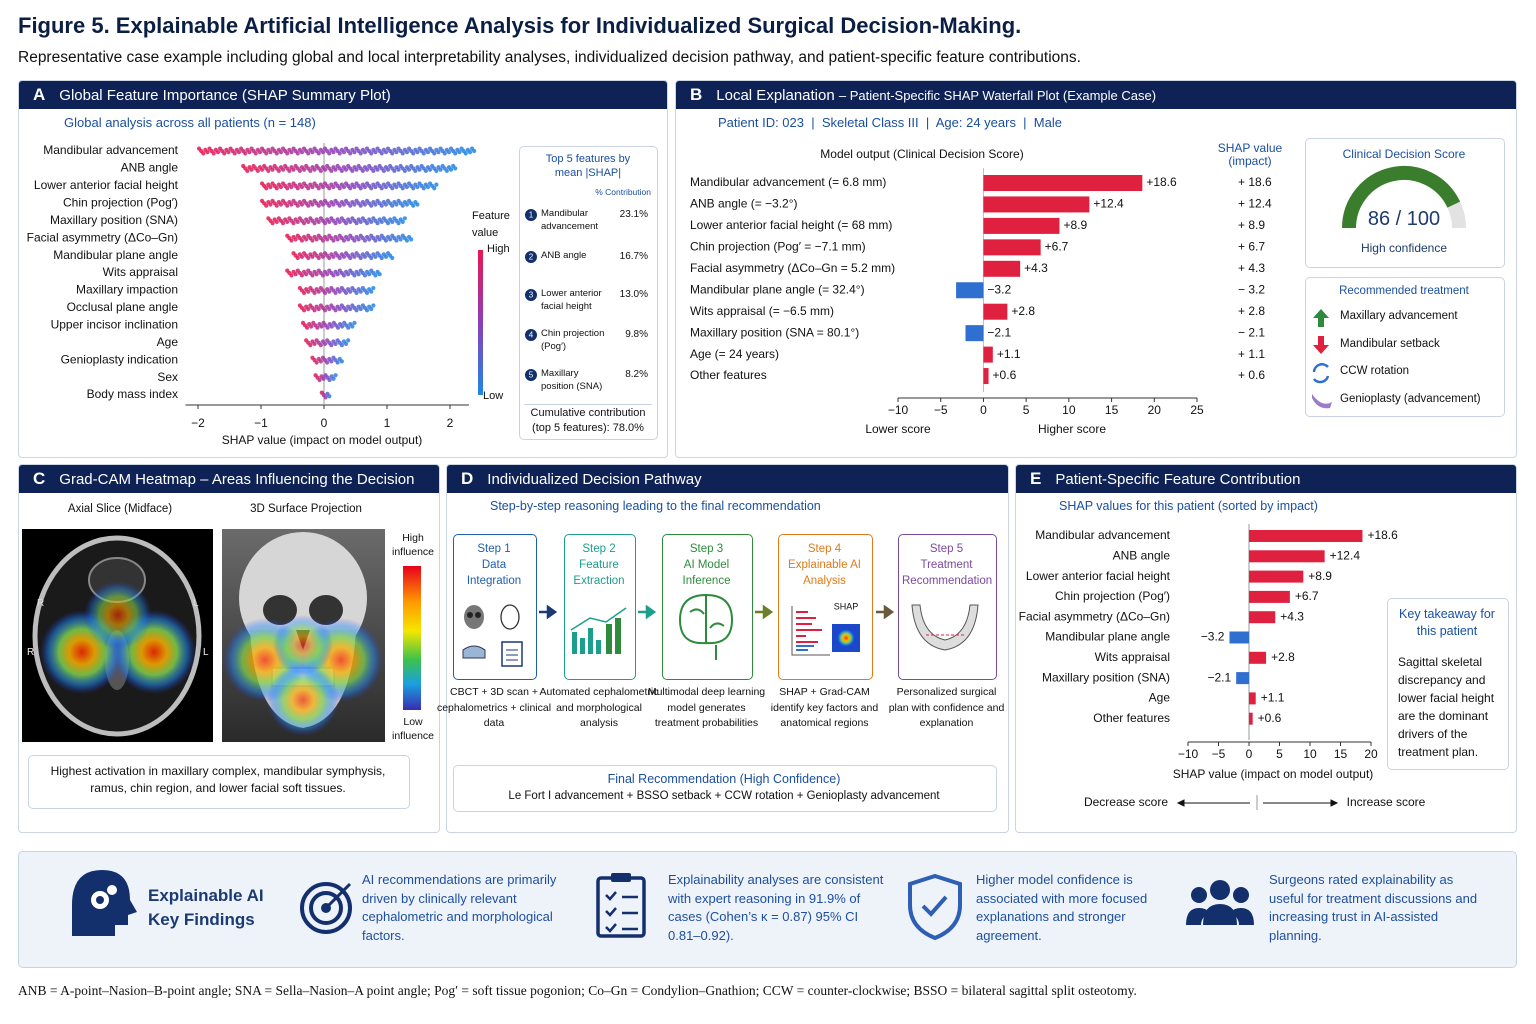  I want to click on icon-label: SHAP, so click(846, 606).